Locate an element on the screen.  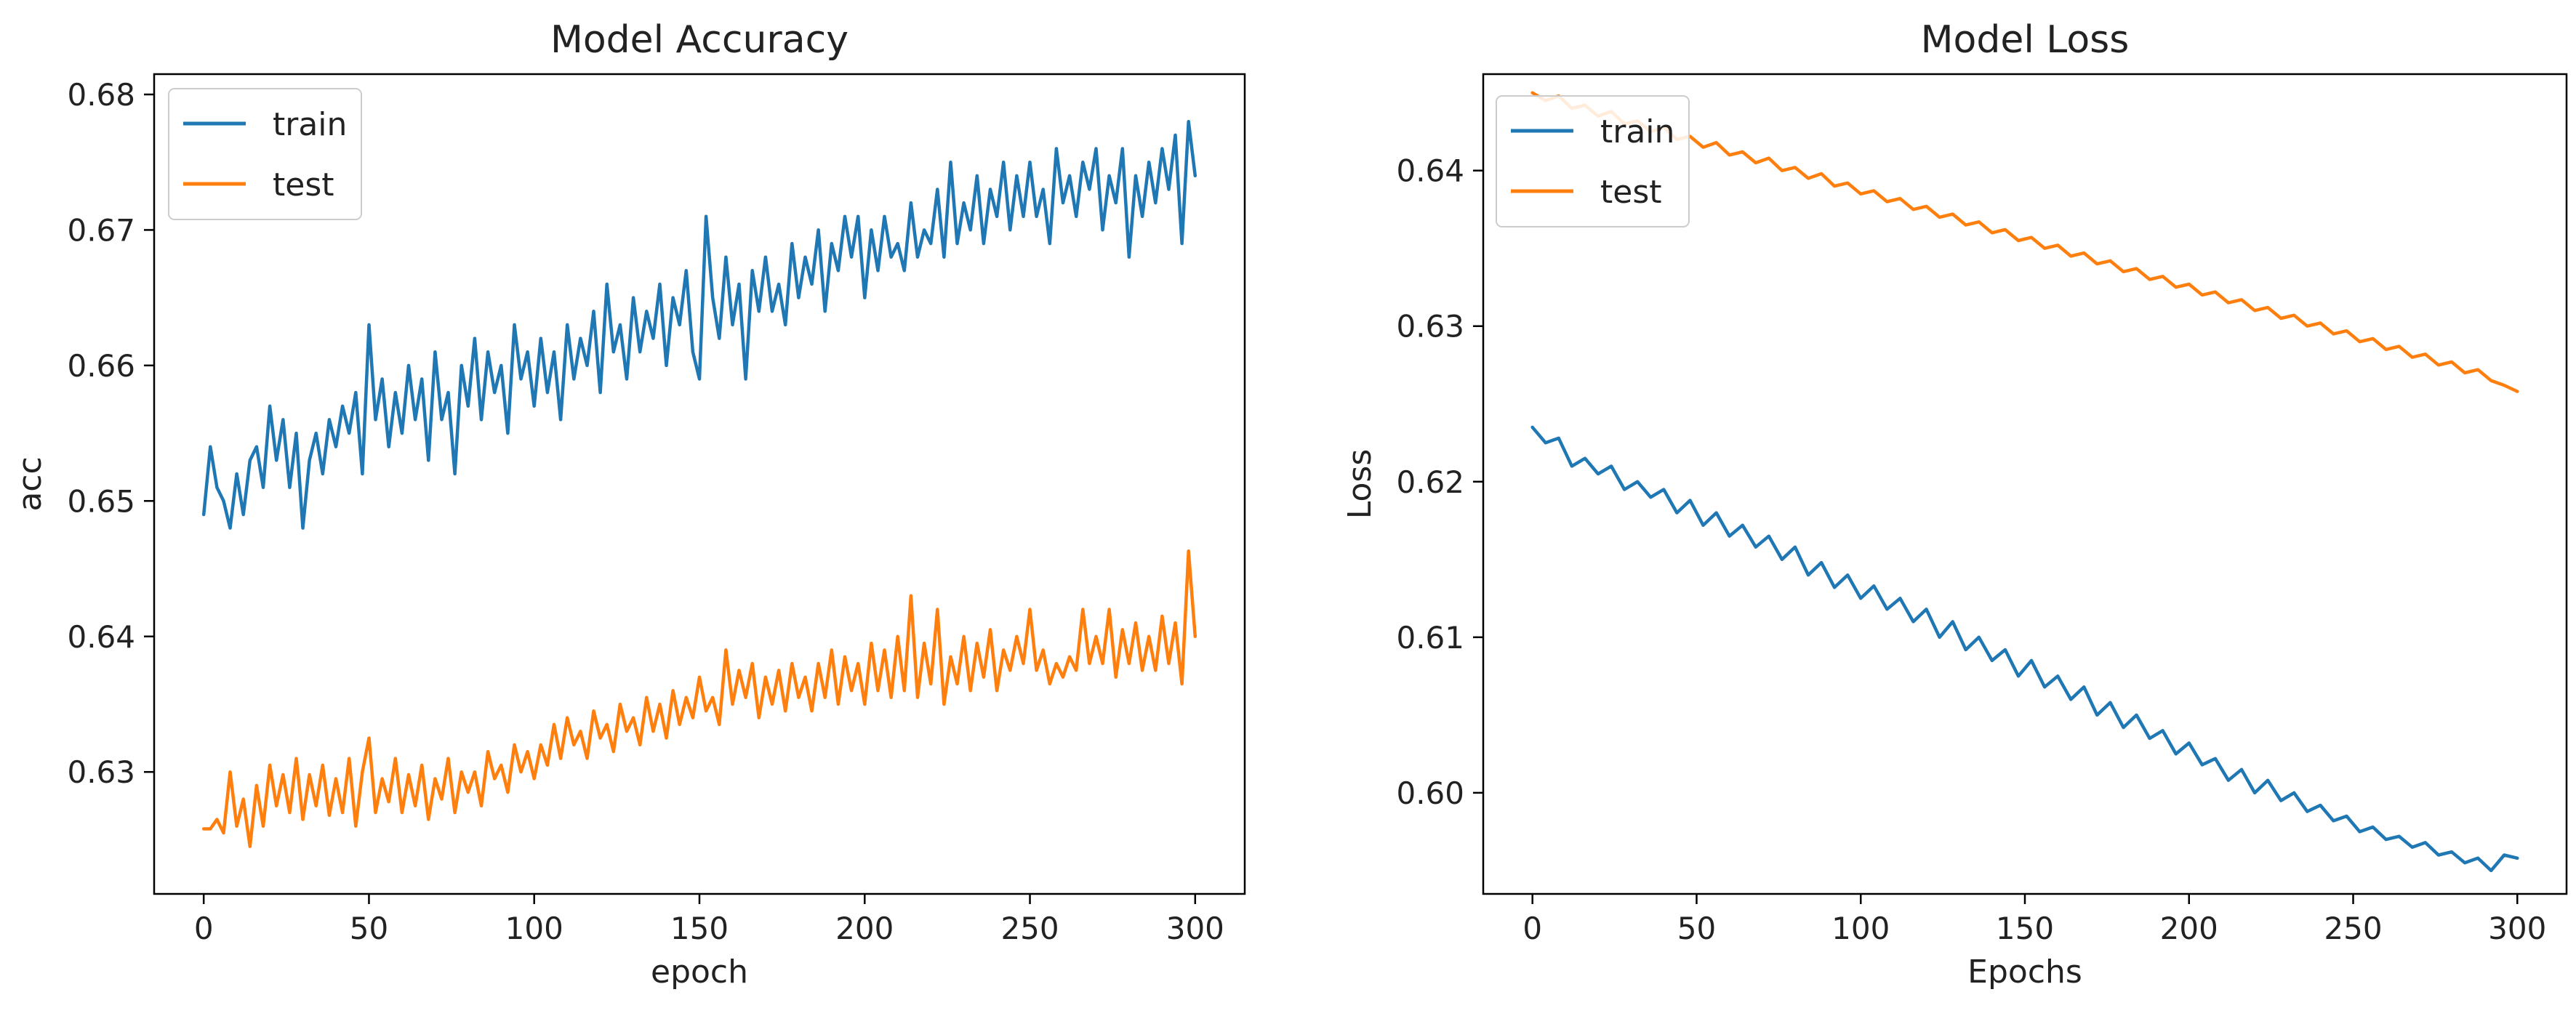
x-axis-label: epoch is located at coordinates (700, 972).